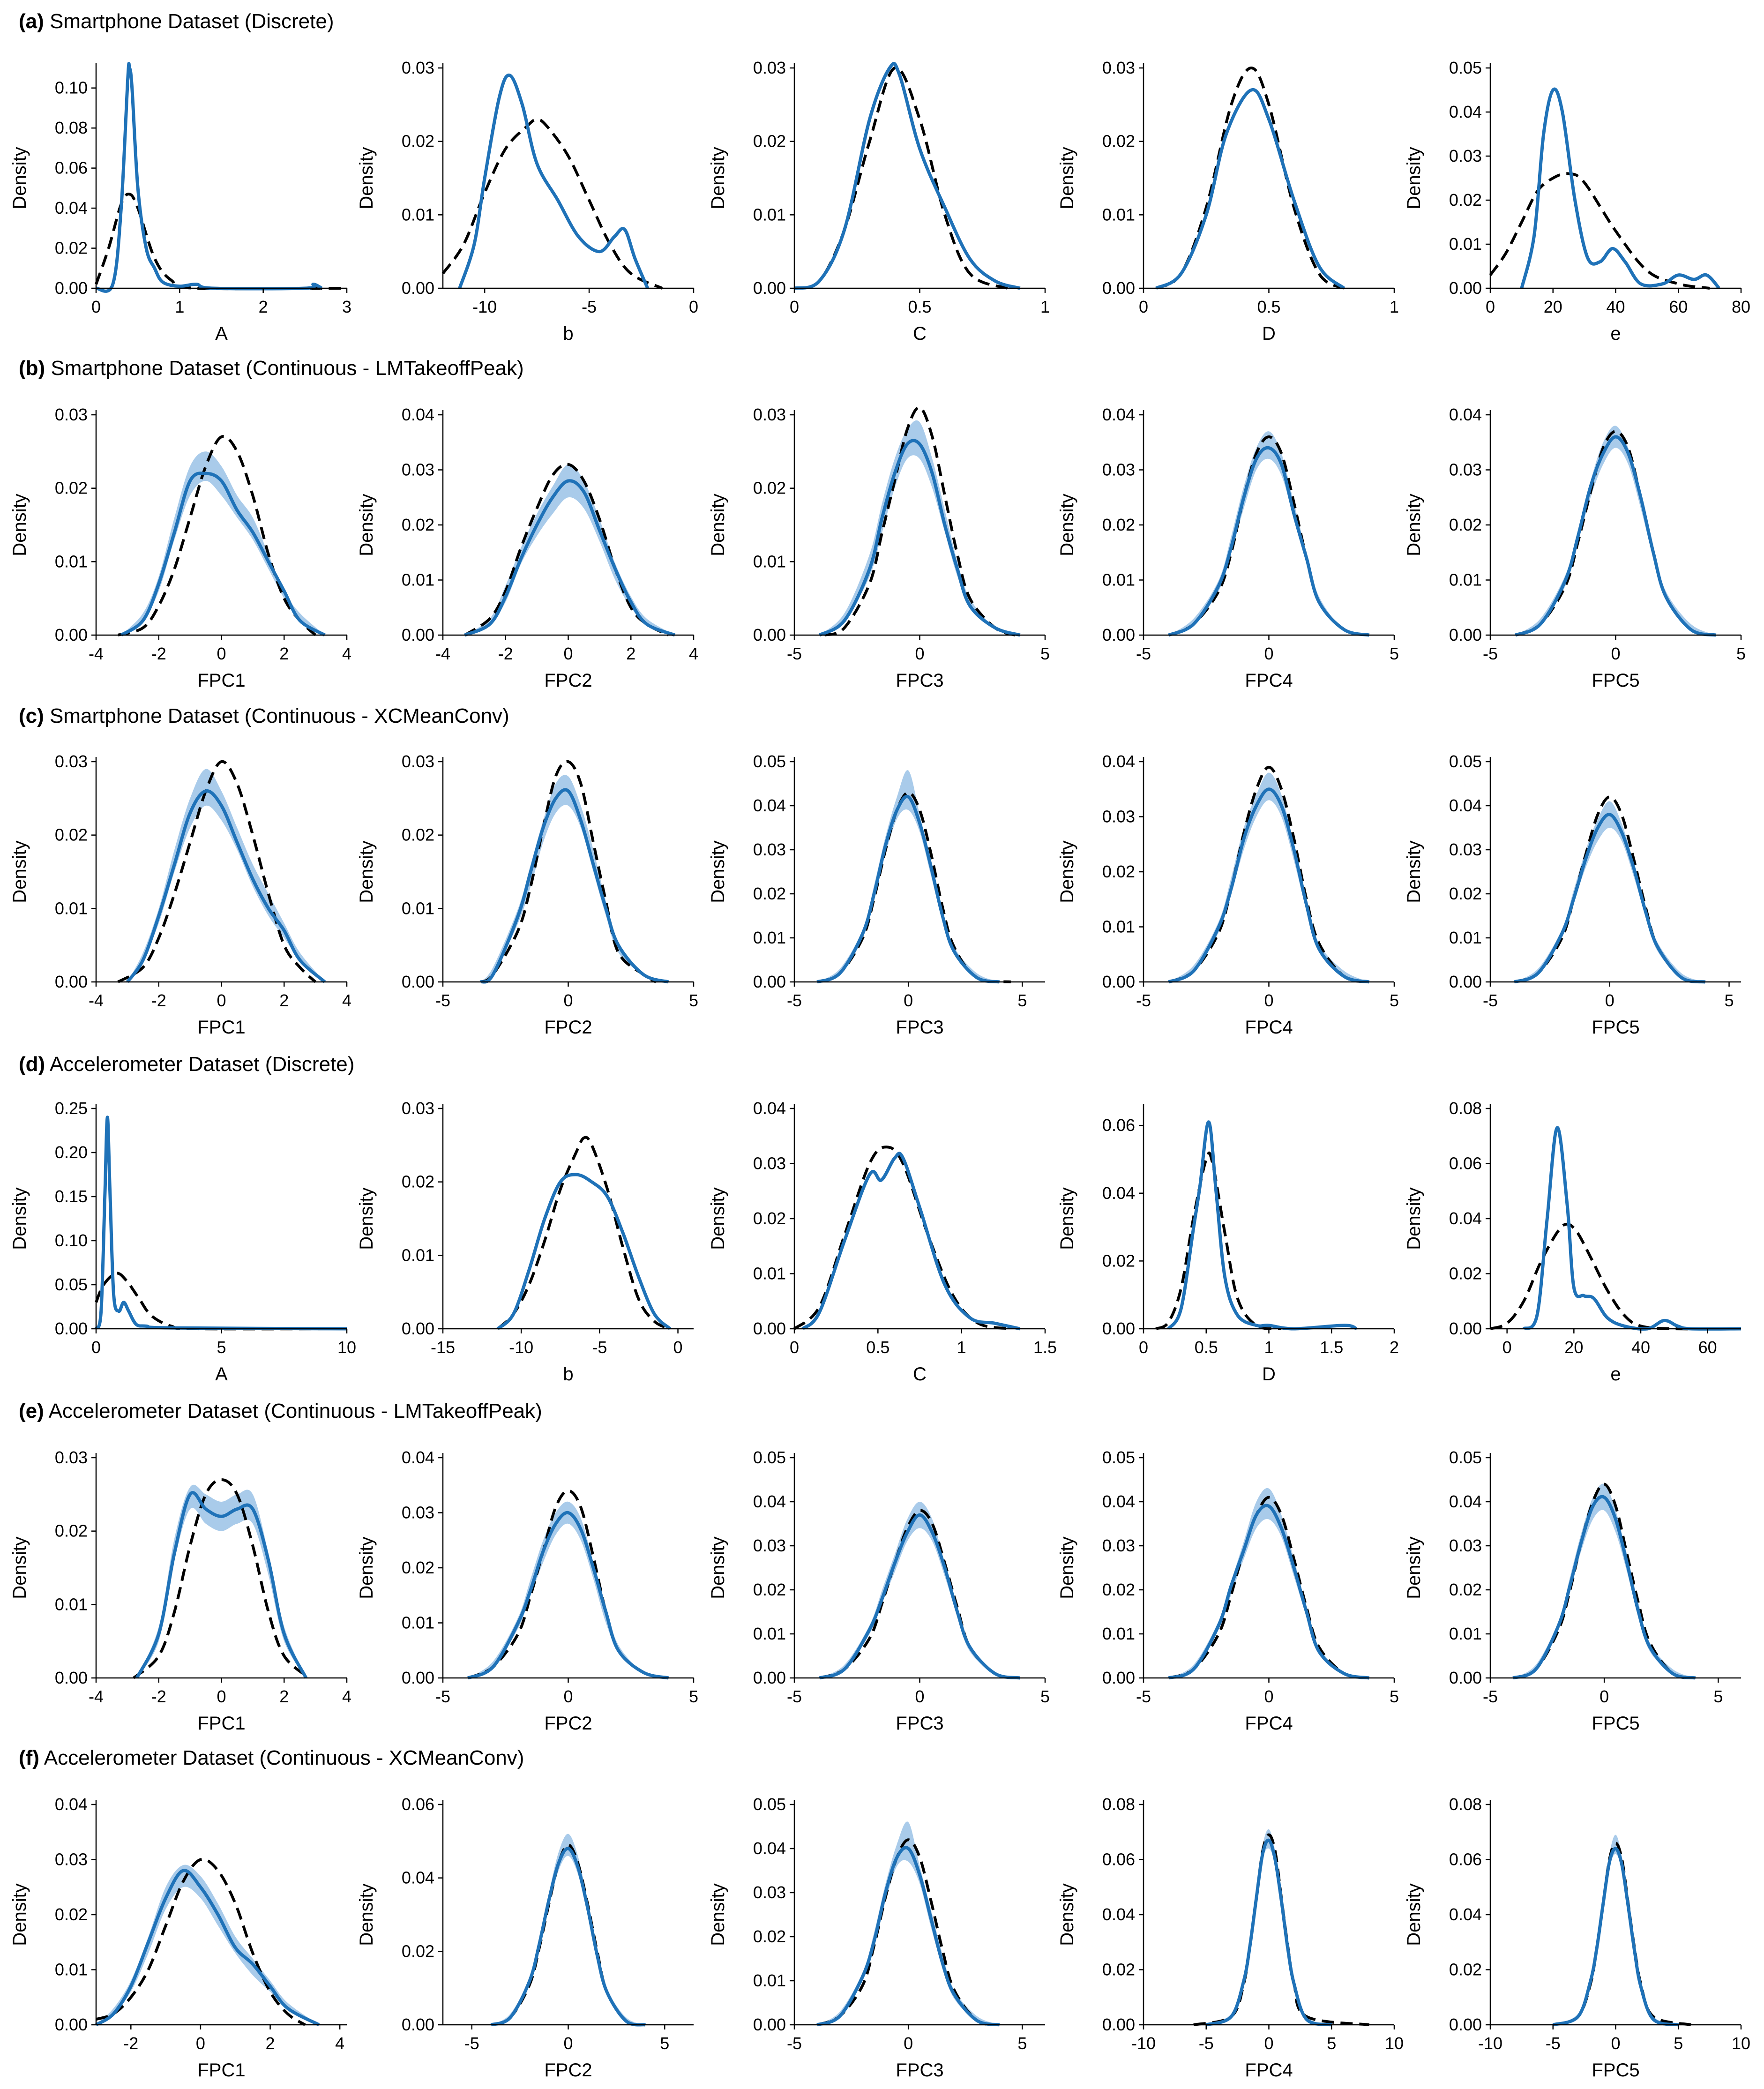 This screenshot has height=2089, width=1764. Describe the element at coordinates (339, 2043) in the screenshot. I see `x-tick-label: 4` at that location.